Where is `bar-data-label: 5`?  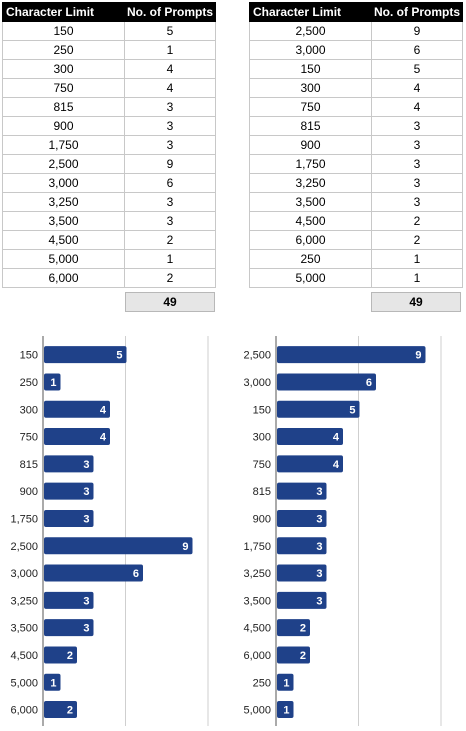
bar-data-label: 5 is located at coordinates (352, 410).